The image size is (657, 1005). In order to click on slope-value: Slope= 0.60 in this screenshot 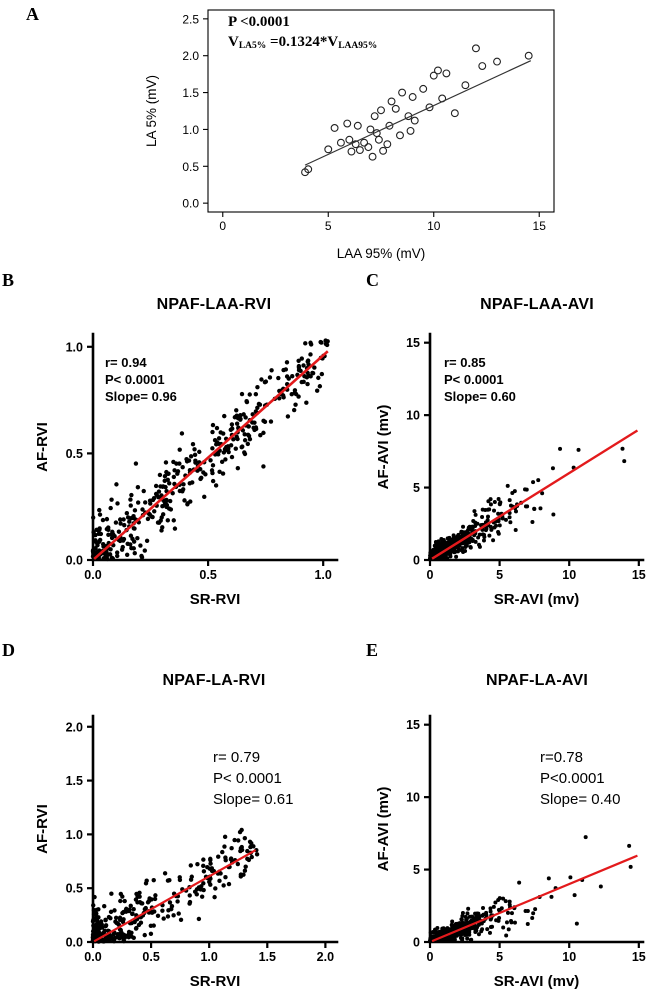, I will do `click(480, 396)`.